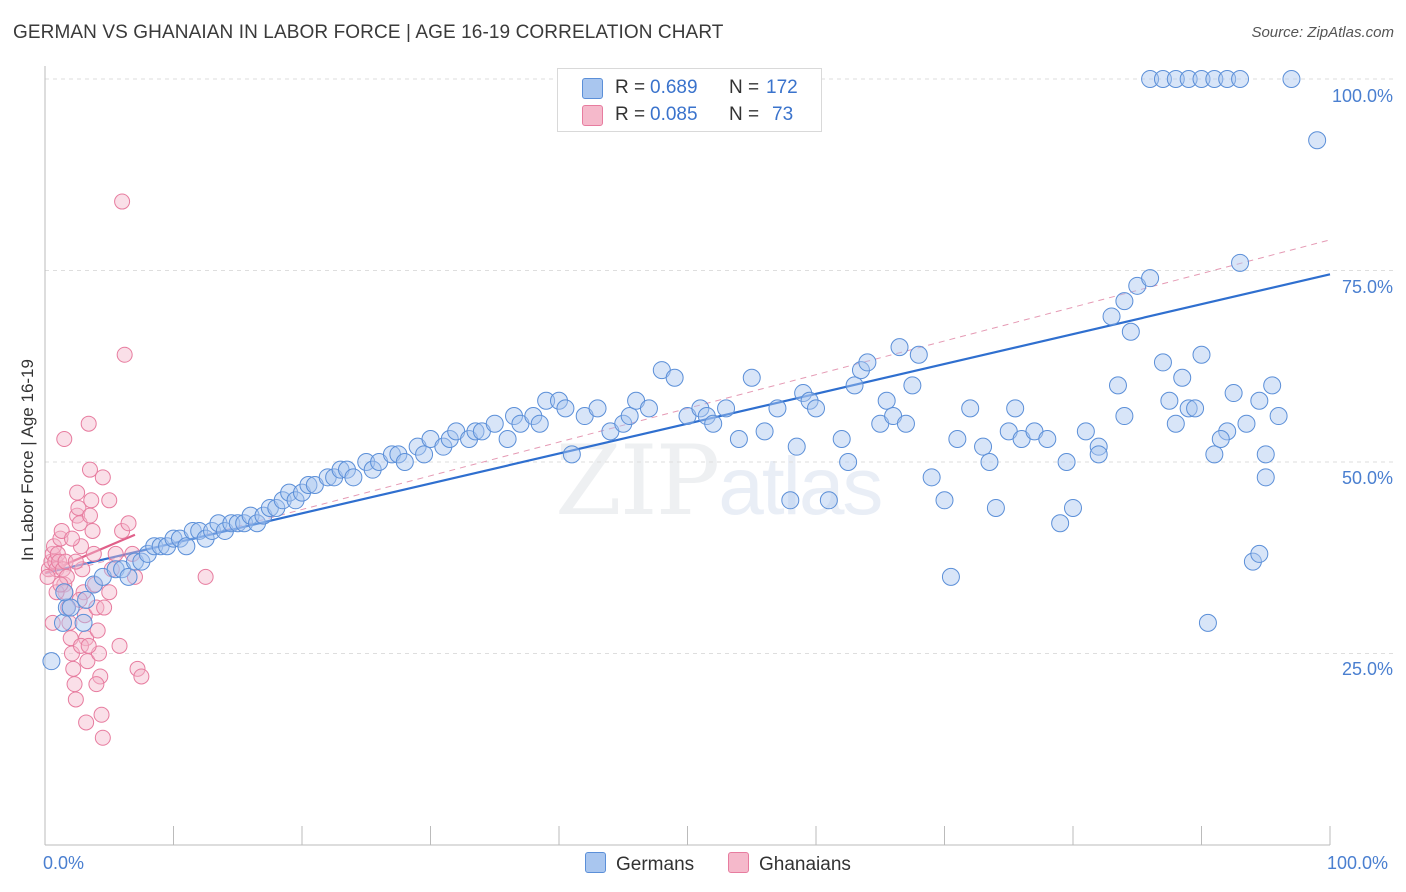 This screenshot has height=892, width=1406. What do you see at coordinates (782, 87) in the screenshot?
I see `legend-n-value: 172` at bounding box center [782, 87].